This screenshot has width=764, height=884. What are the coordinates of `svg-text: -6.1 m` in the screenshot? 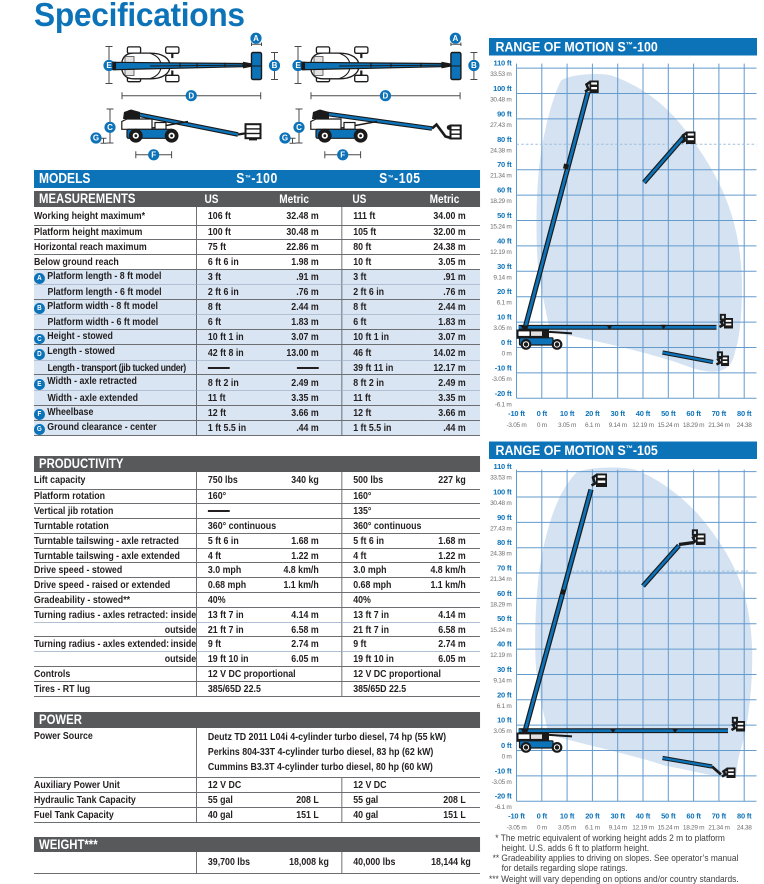 It's located at (503, 404).